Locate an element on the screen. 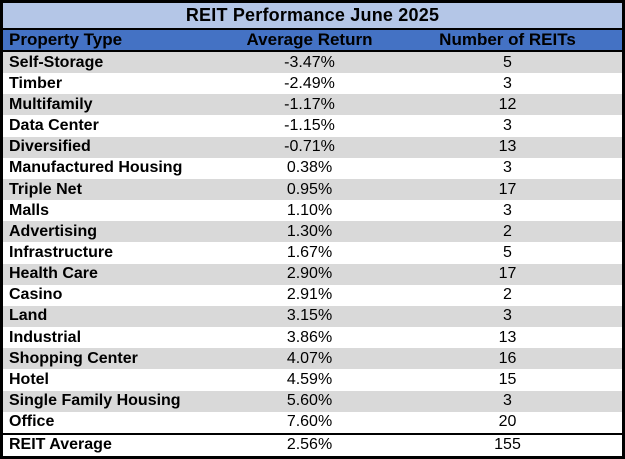 The width and height of the screenshot is (625, 459). cell-property-type: REIT Average is located at coordinates (60, 445).